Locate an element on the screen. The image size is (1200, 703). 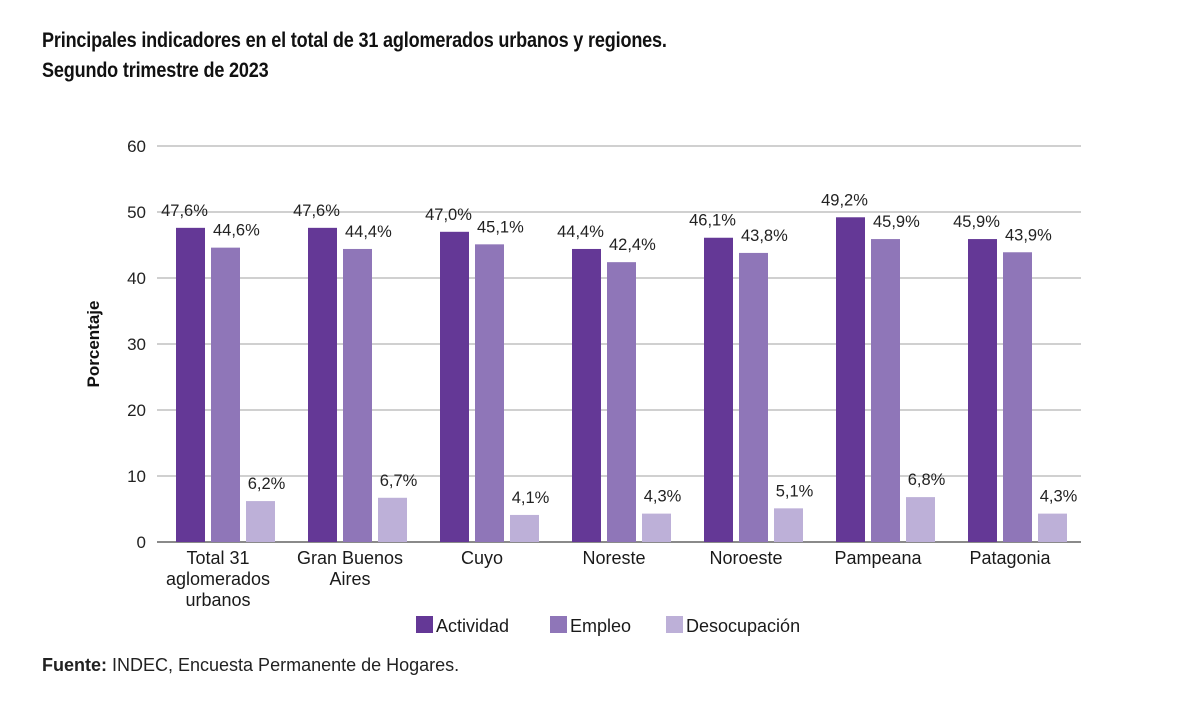
legend-item-actividad: Actividad is located at coordinates (462, 626).